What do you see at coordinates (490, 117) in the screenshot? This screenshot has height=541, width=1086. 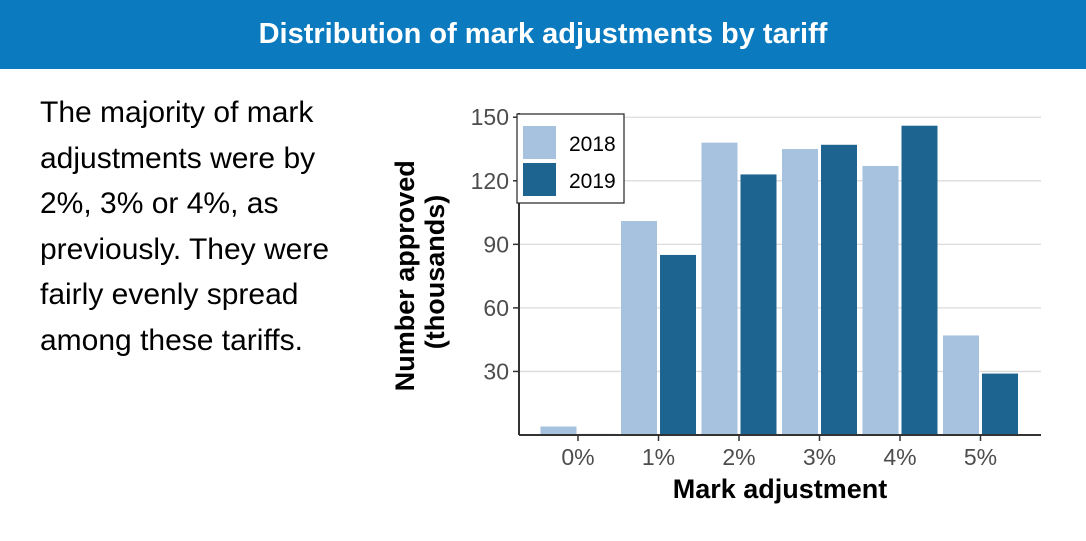 I see `y-tick-label: 150` at bounding box center [490, 117].